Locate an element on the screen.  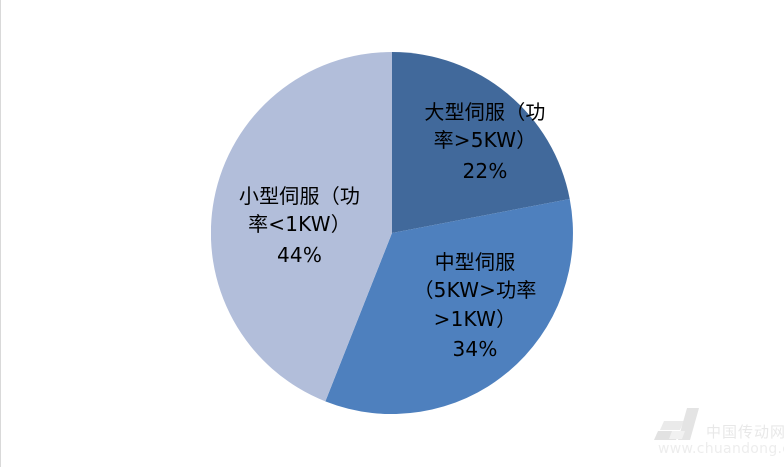
pie-label-medium-servo-line2: （5KW>功率 is located at coordinates (475, 290).